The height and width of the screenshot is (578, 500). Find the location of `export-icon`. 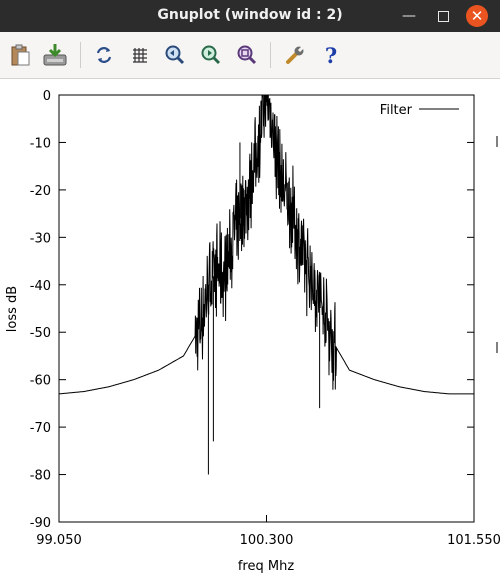

export-icon is located at coordinates (55, 55).